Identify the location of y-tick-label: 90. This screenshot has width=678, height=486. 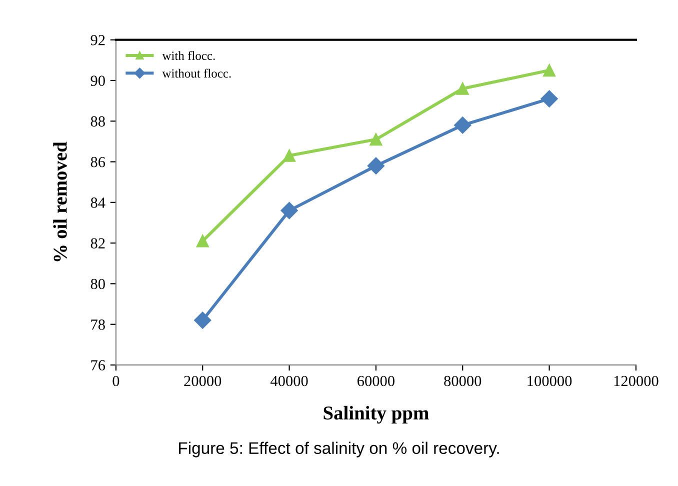
(97, 81).